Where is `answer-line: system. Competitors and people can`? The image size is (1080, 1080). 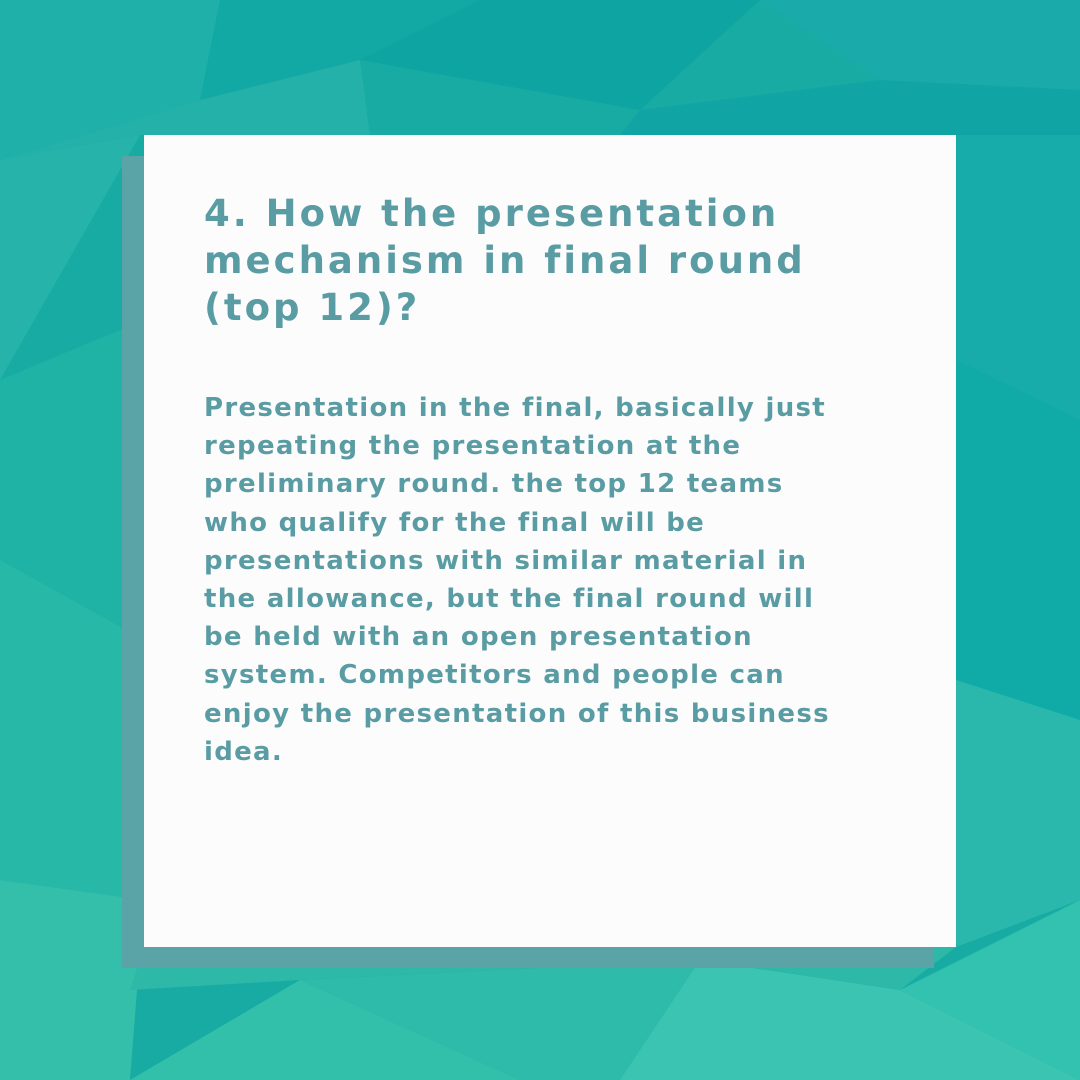 answer-line: system. Competitors and people can is located at coordinates (494, 675).